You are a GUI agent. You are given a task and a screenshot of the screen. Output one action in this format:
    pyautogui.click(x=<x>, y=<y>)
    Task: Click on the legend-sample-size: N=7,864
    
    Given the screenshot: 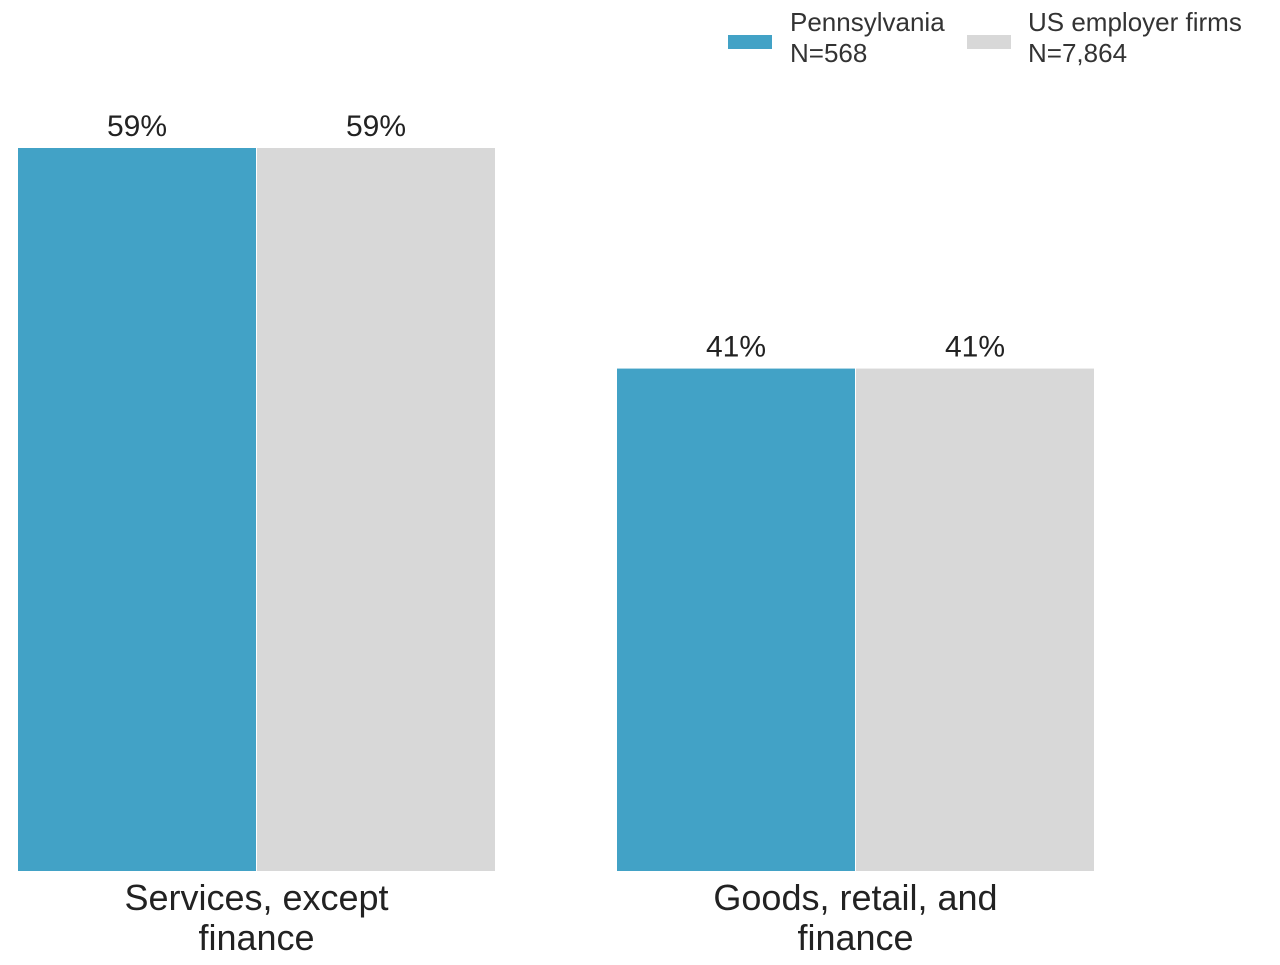 What is the action you would take?
    pyautogui.click(x=1077, y=53)
    